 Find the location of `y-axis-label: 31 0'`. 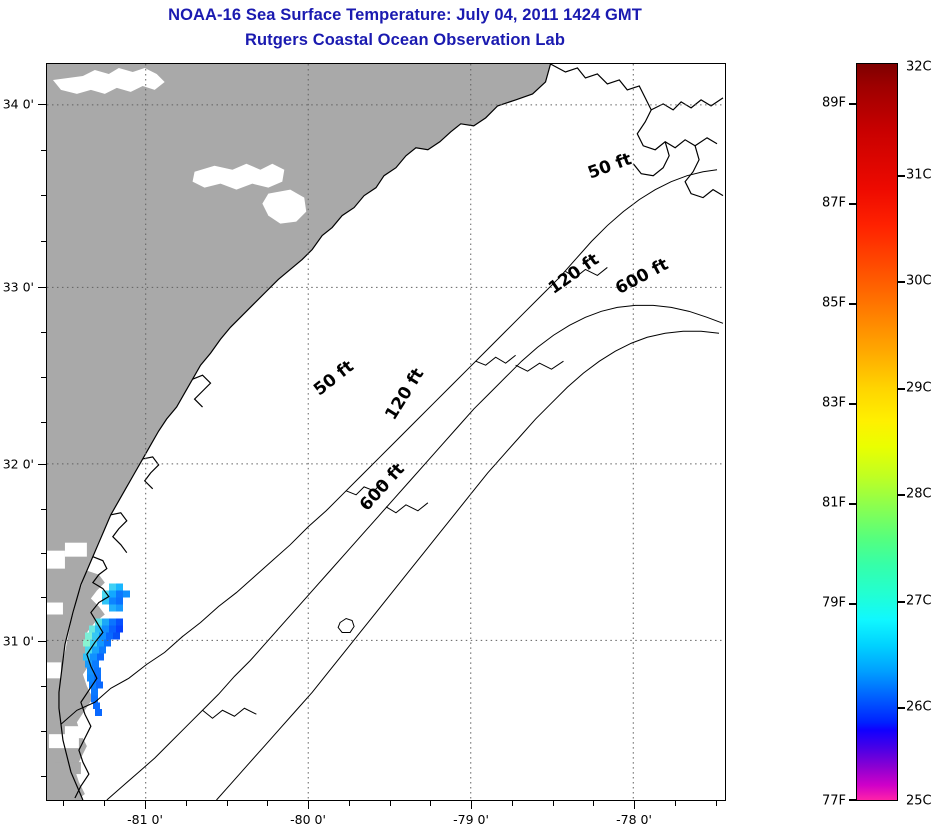

y-axis-label: 31 0' is located at coordinates (18, 641).